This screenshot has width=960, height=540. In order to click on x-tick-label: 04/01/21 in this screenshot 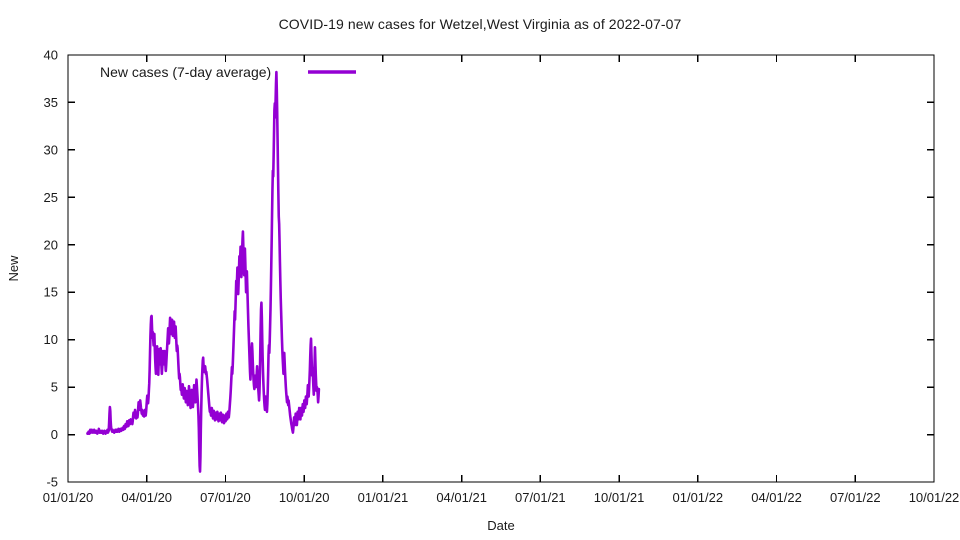, I will do `click(461, 497)`.